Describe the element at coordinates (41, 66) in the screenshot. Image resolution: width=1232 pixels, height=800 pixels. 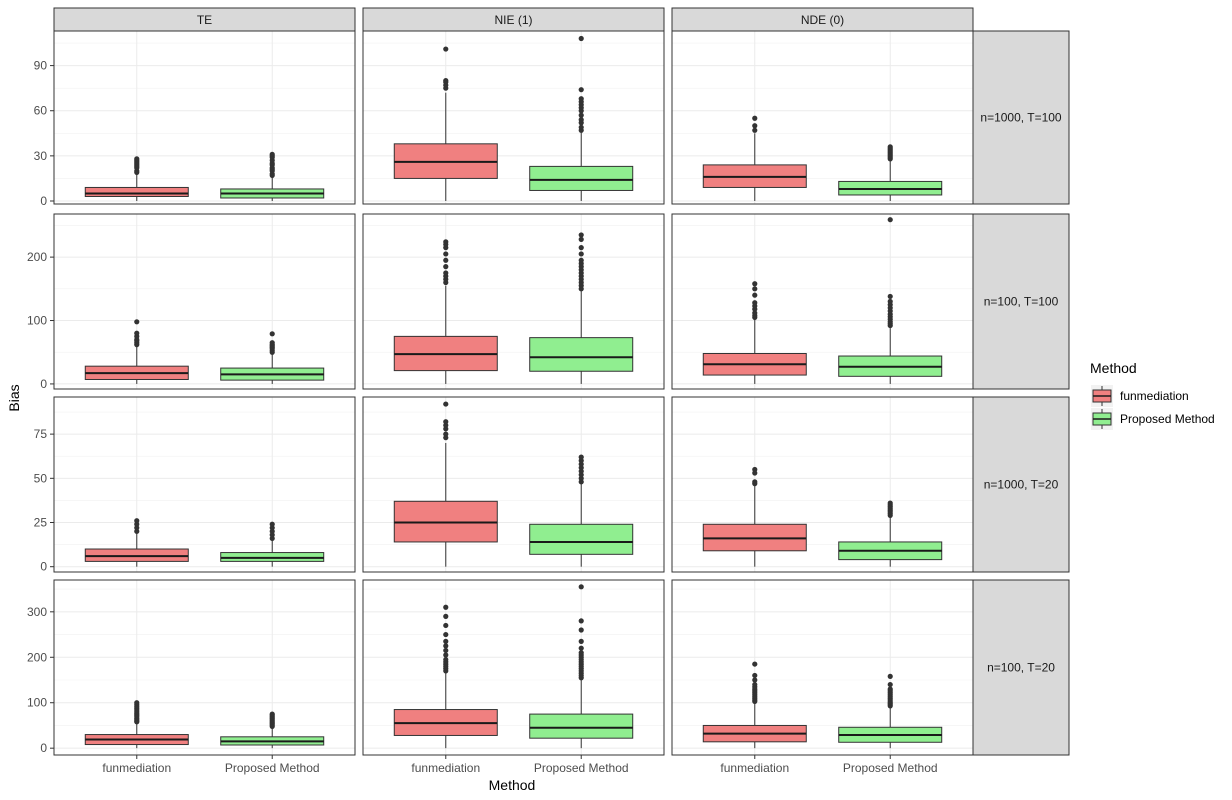
I see `y-tick-label: 90` at that location.